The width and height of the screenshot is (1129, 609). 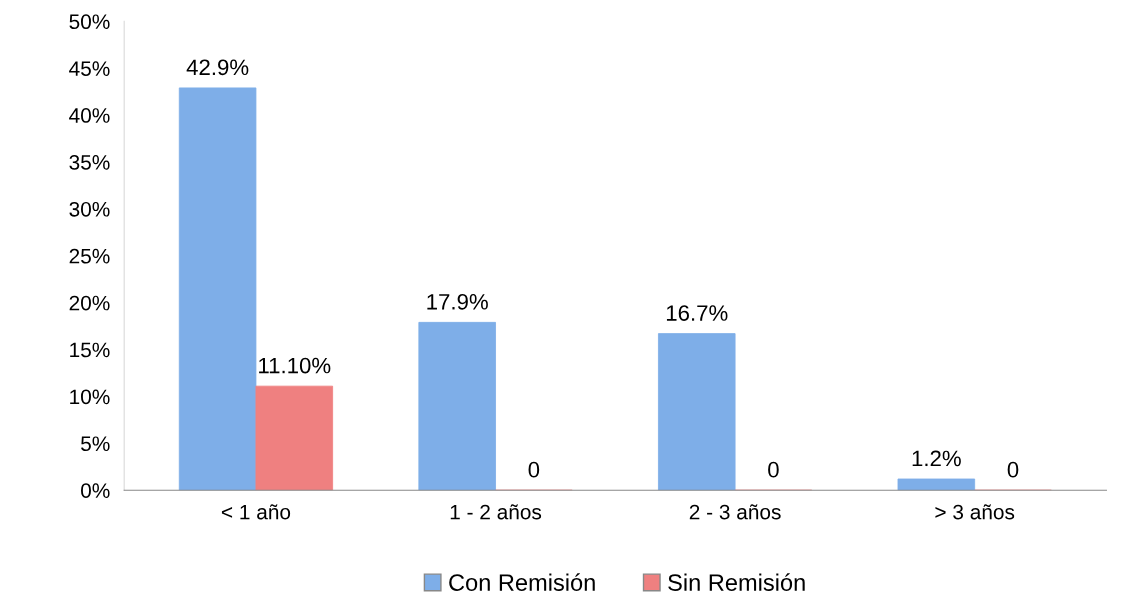 I want to click on y-tick-label: 50%, so click(x=89, y=22).